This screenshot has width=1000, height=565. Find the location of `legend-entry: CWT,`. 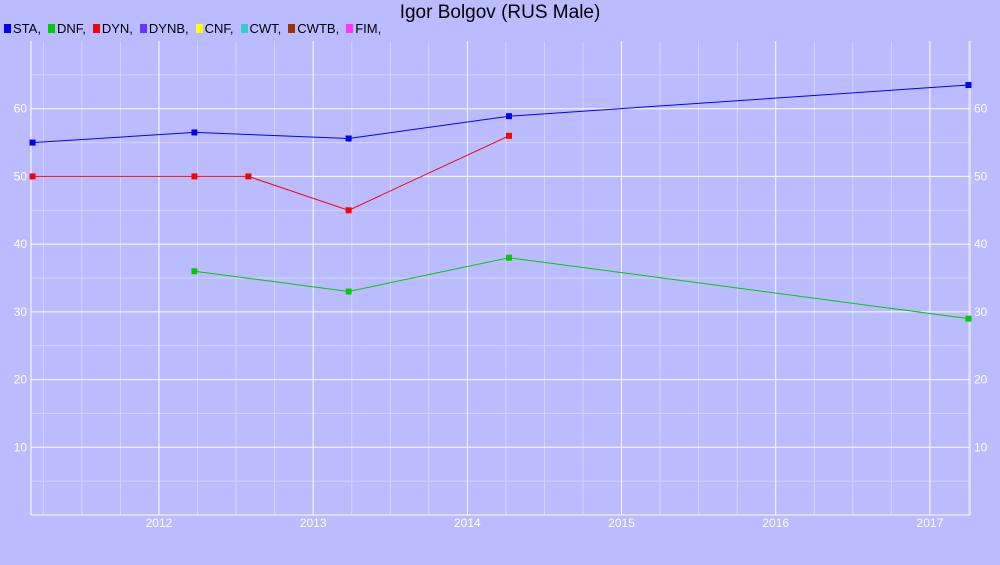

legend-entry: CWT, is located at coordinates (261, 28).